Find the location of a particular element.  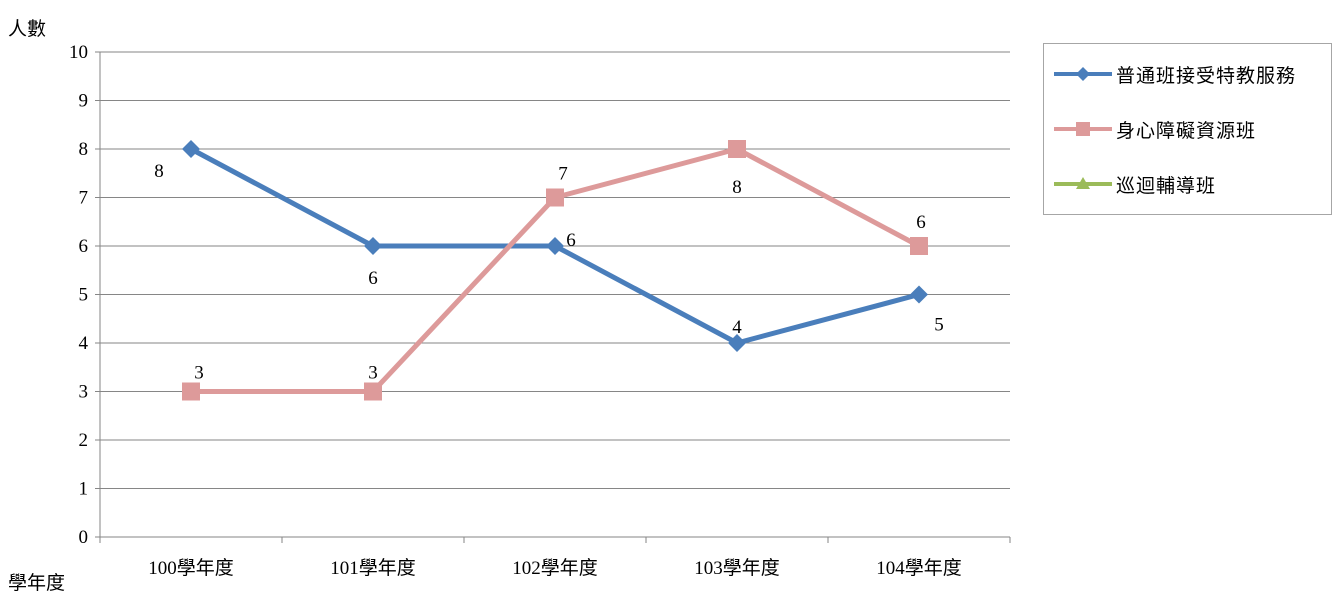

legend: 普通班接受特教服務 身心障礙資源班 巡迴輔導班 is located at coordinates (1187, 129).